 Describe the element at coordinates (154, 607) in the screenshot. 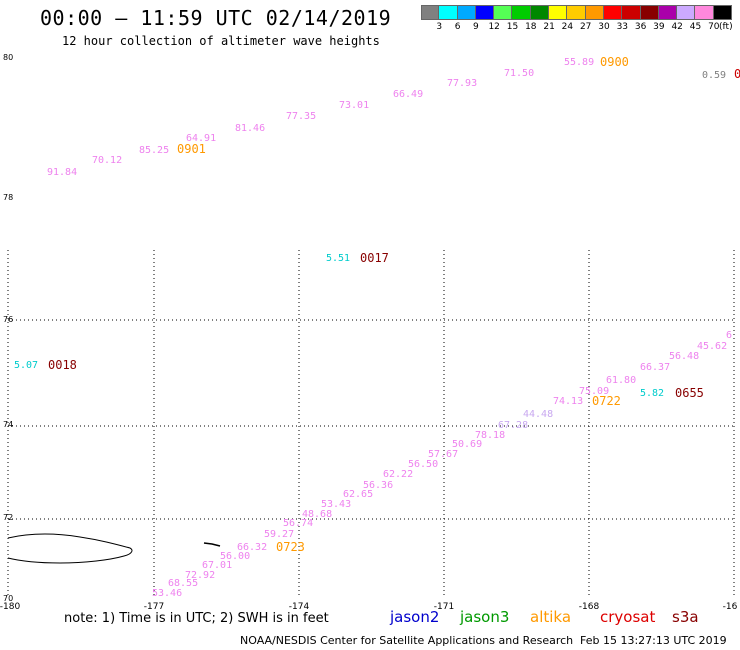

I see `lon-tick-label: -177` at that location.